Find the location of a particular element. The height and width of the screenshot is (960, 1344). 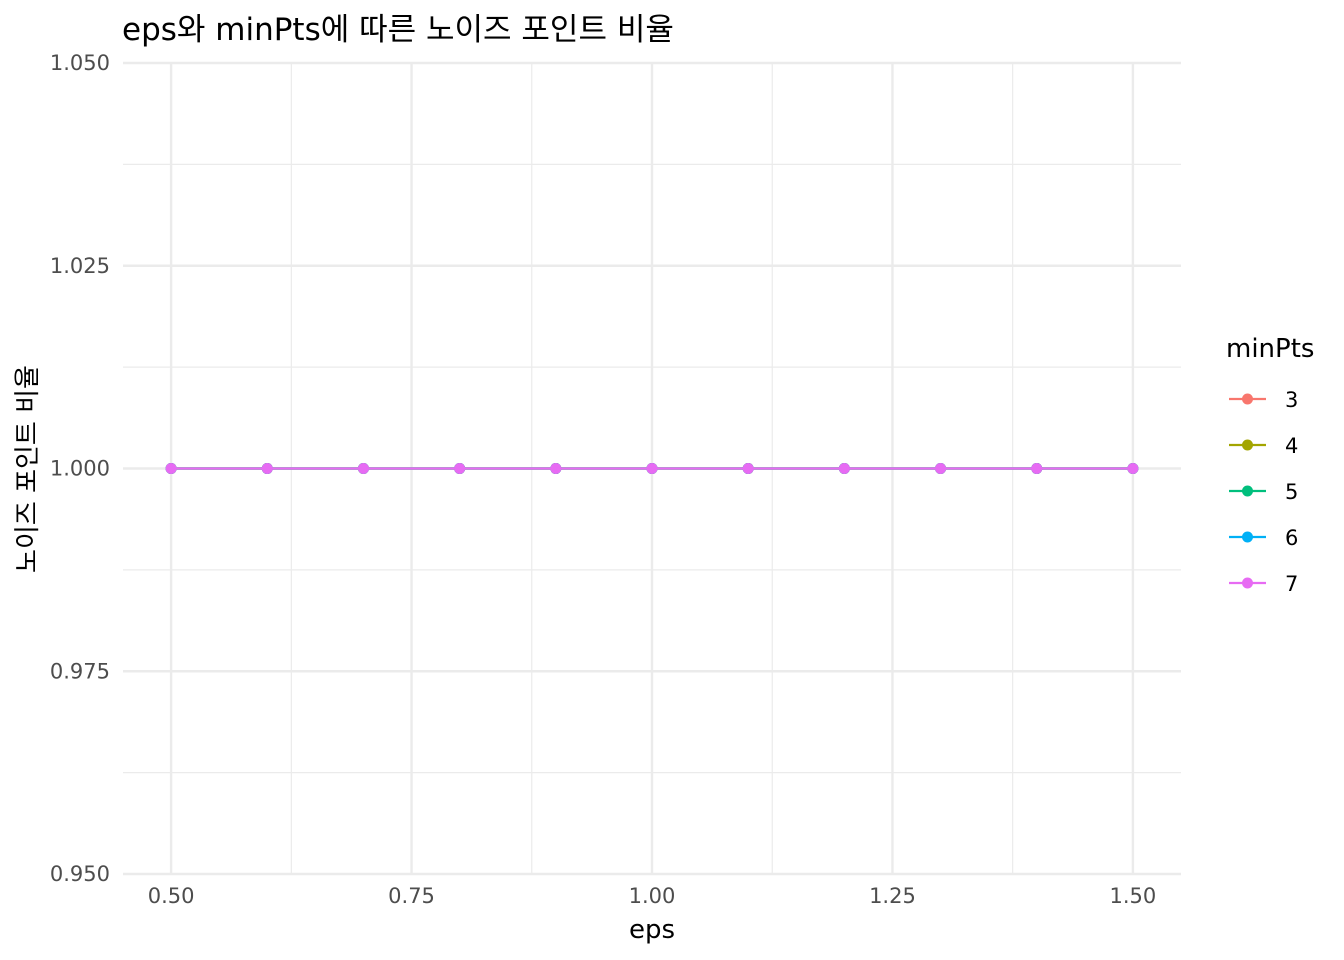

legend-title: minPts is located at coordinates (1270, 349).